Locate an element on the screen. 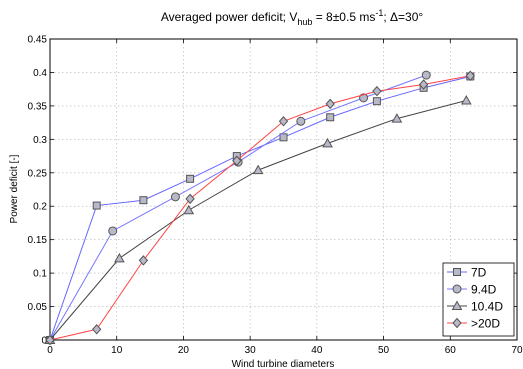 This screenshot has height=369, width=523. y-tick-label: 0.15 is located at coordinates (38, 240).